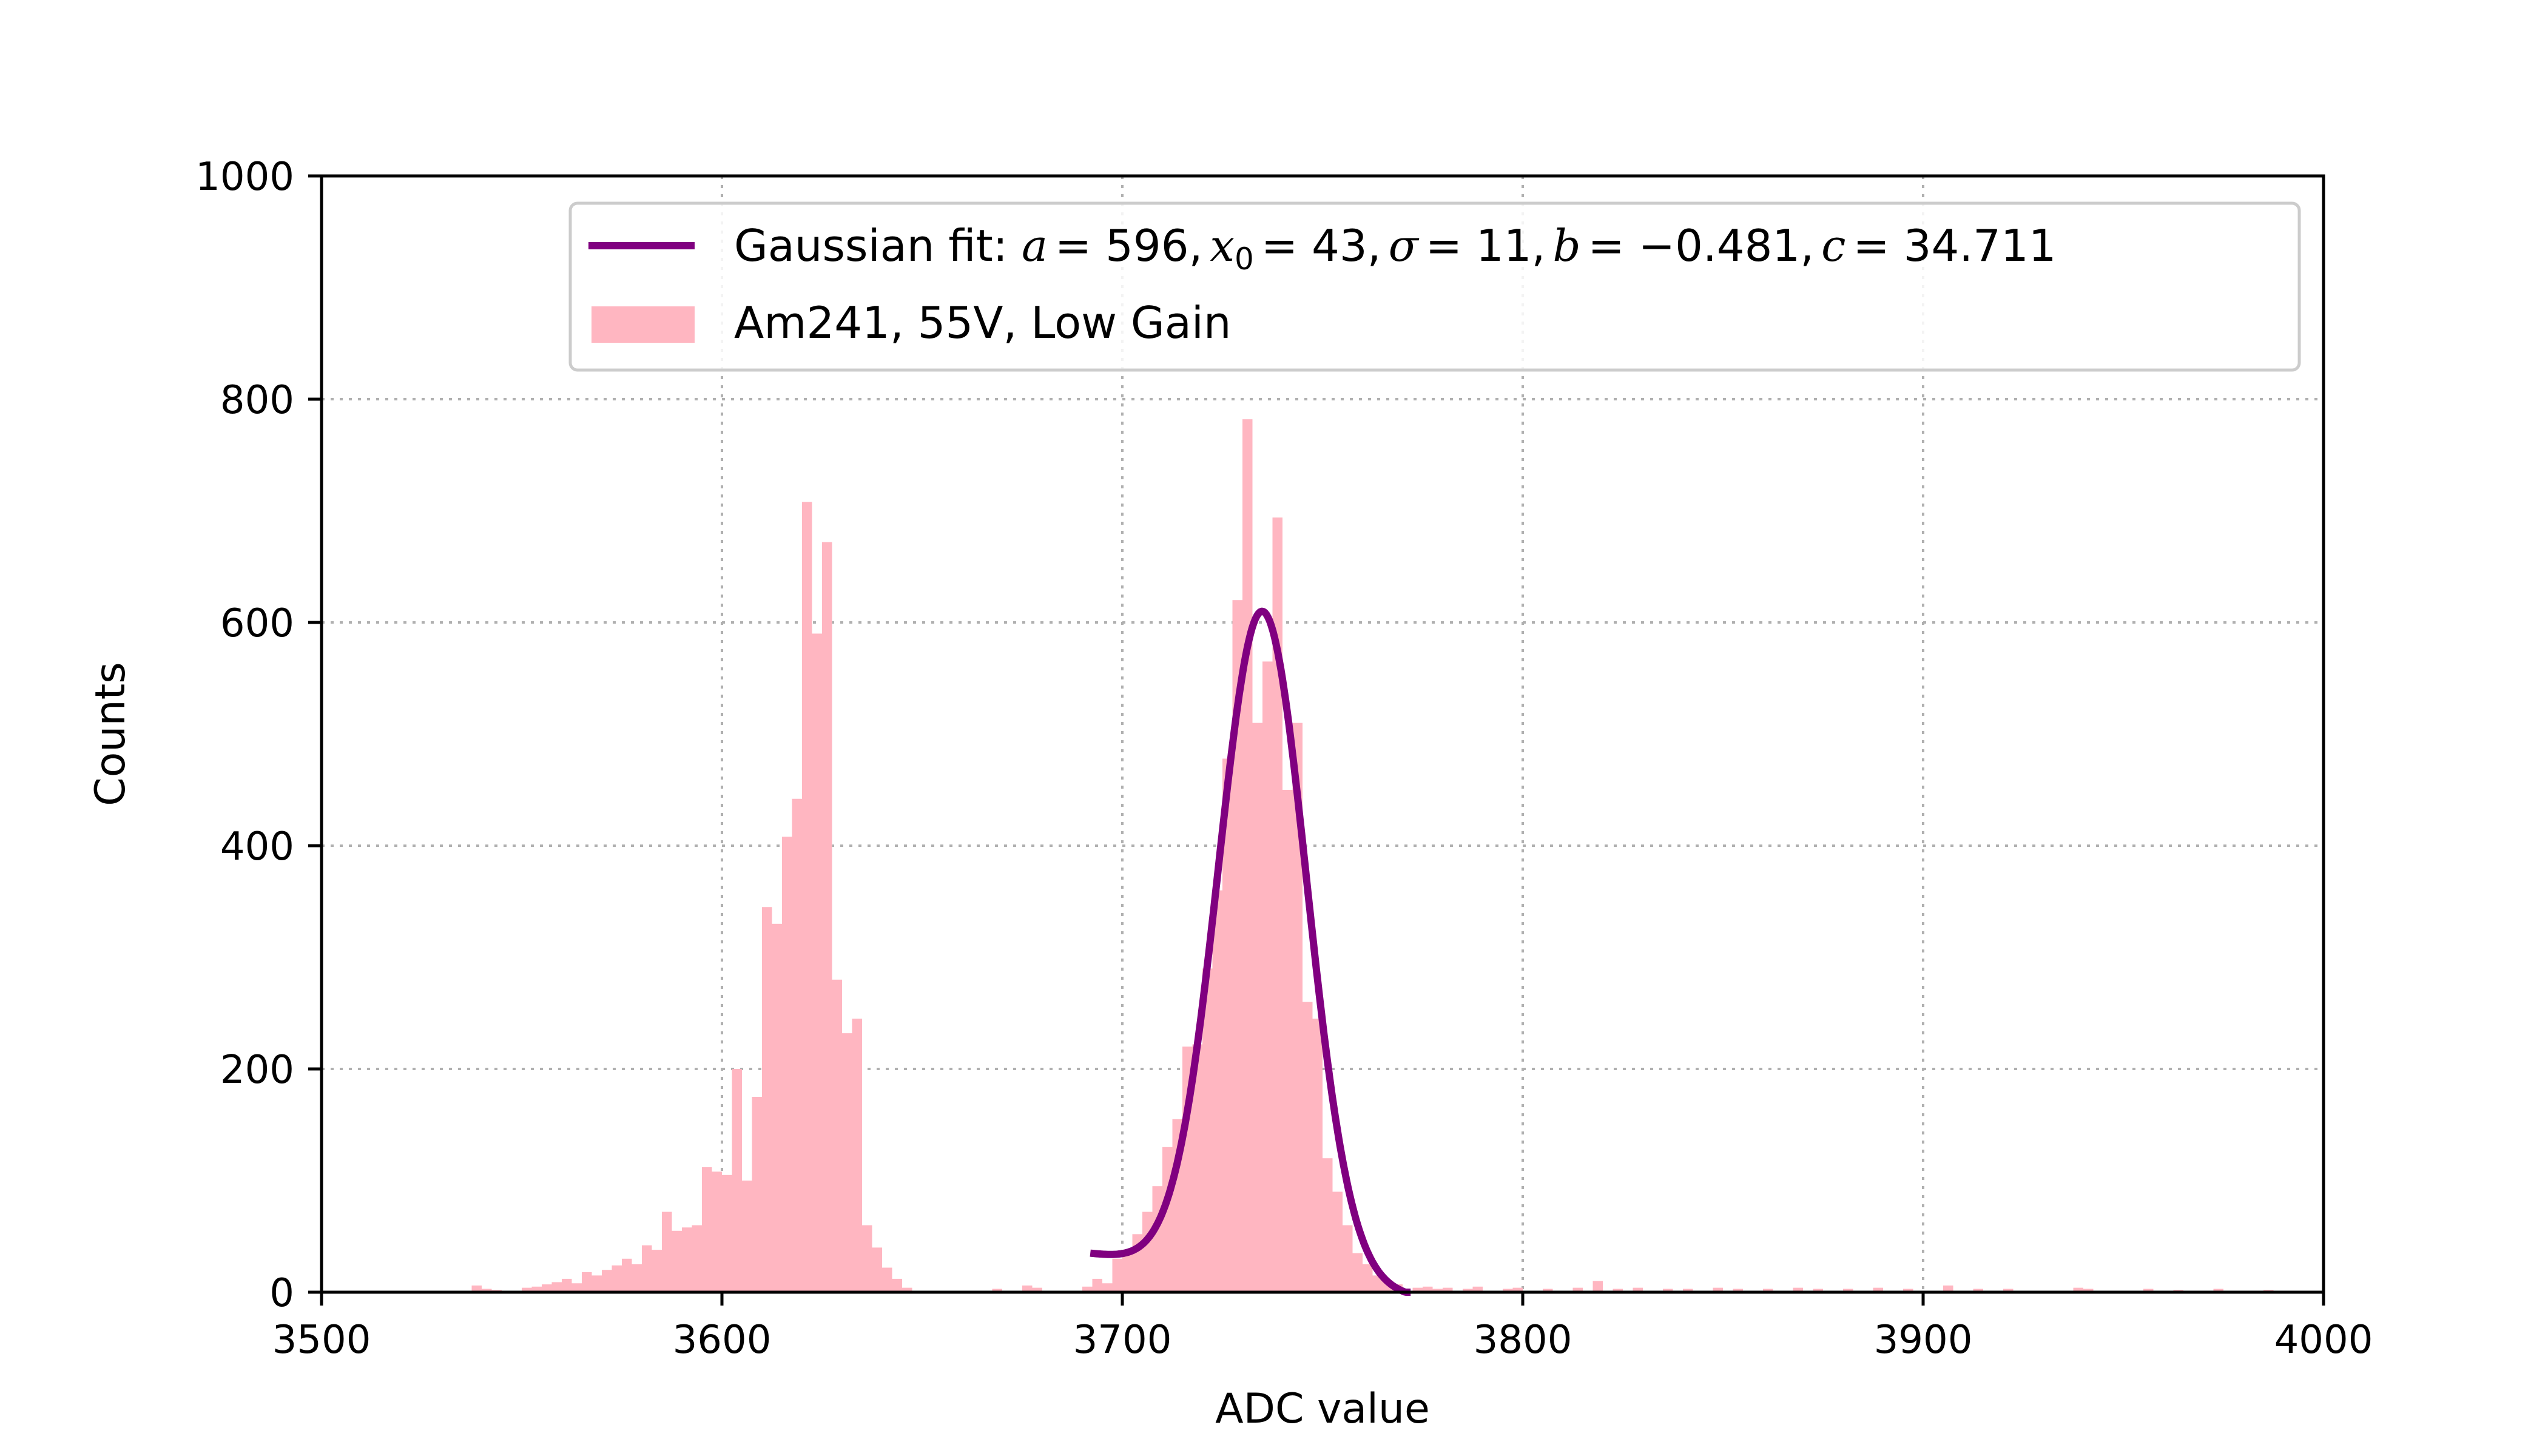 Image resolution: width=2548 pixels, height=1456 pixels. Describe the element at coordinates (1566, 245) in the screenshot. I see `legend-fit-b-symbol: b` at that location.